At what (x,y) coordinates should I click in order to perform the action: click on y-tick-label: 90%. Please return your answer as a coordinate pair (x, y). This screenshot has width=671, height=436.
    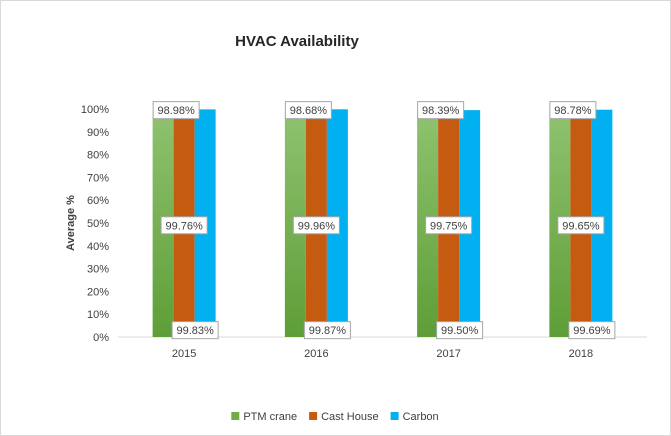
    Looking at the image, I should click on (98, 133).